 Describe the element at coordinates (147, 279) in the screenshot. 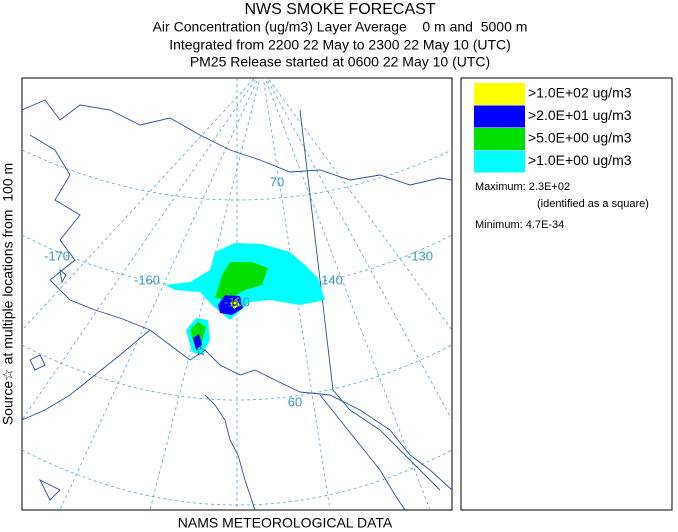

I see `longitude-label: -160` at that location.